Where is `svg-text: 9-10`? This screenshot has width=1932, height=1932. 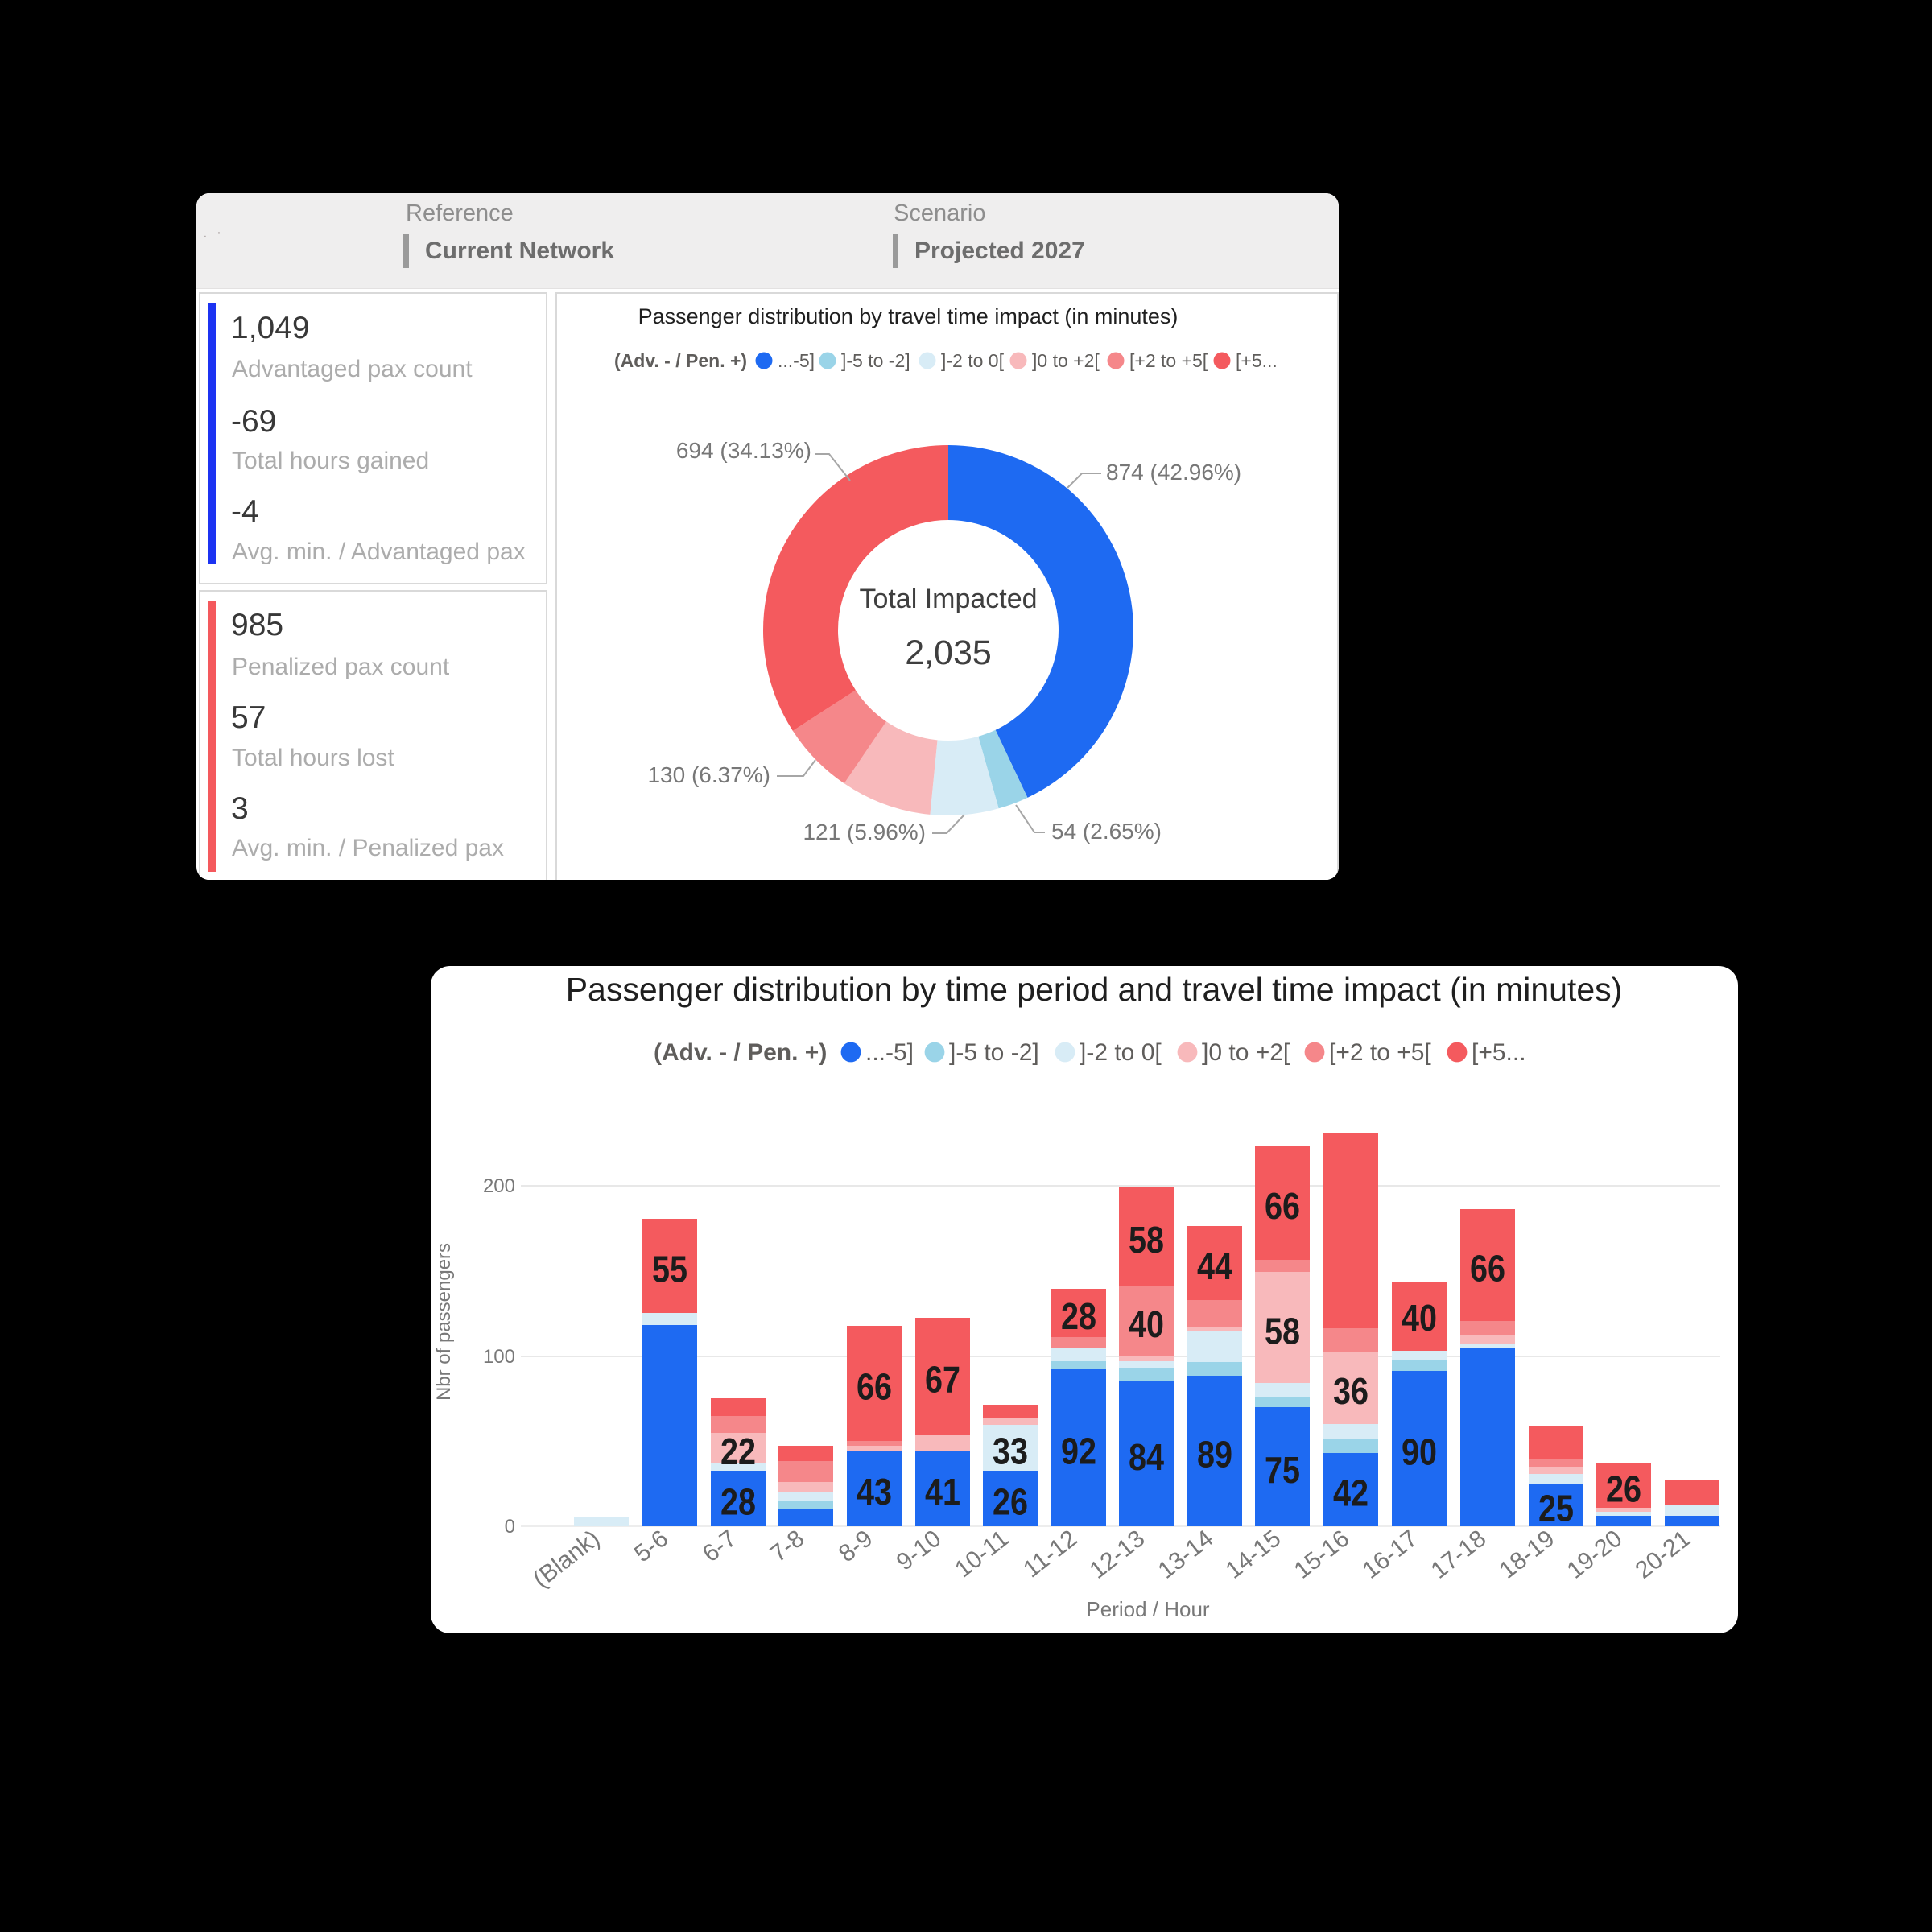 svg-text: 9-10 is located at coordinates (919, 1550).